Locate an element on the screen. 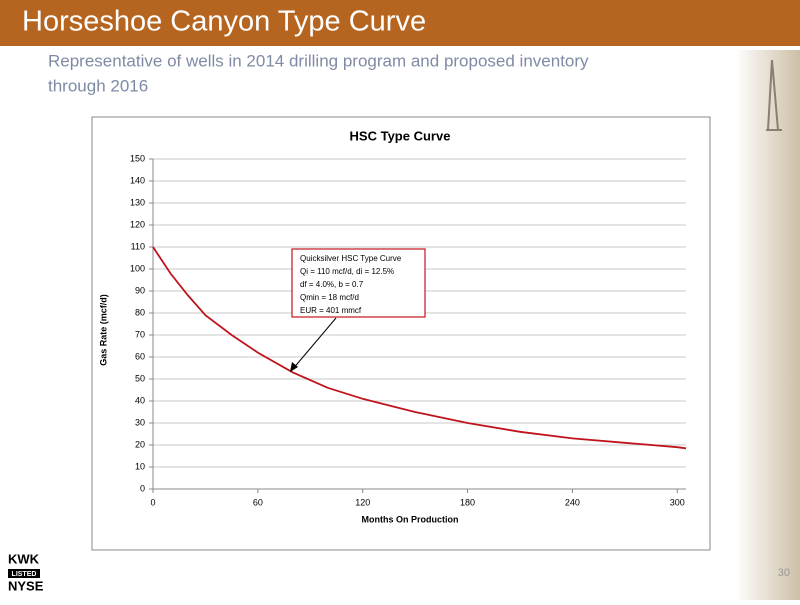 This screenshot has width=800, height=605. y-tick-label: 150 is located at coordinates (137, 158).